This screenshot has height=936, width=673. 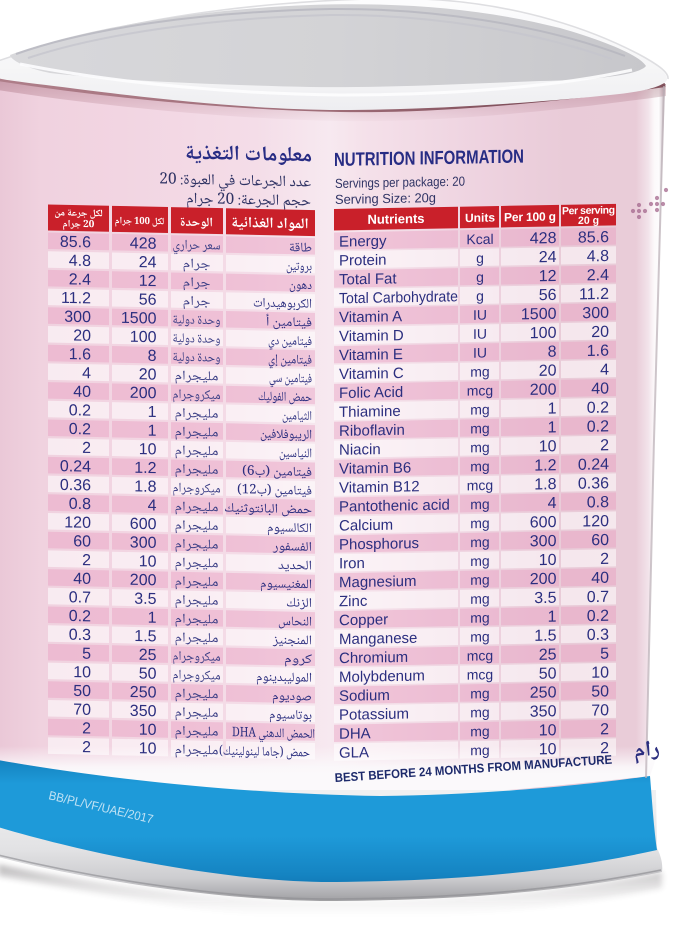 What do you see at coordinates (378, 582) in the screenshot?
I see `svg-text: Magnesium` at bounding box center [378, 582].